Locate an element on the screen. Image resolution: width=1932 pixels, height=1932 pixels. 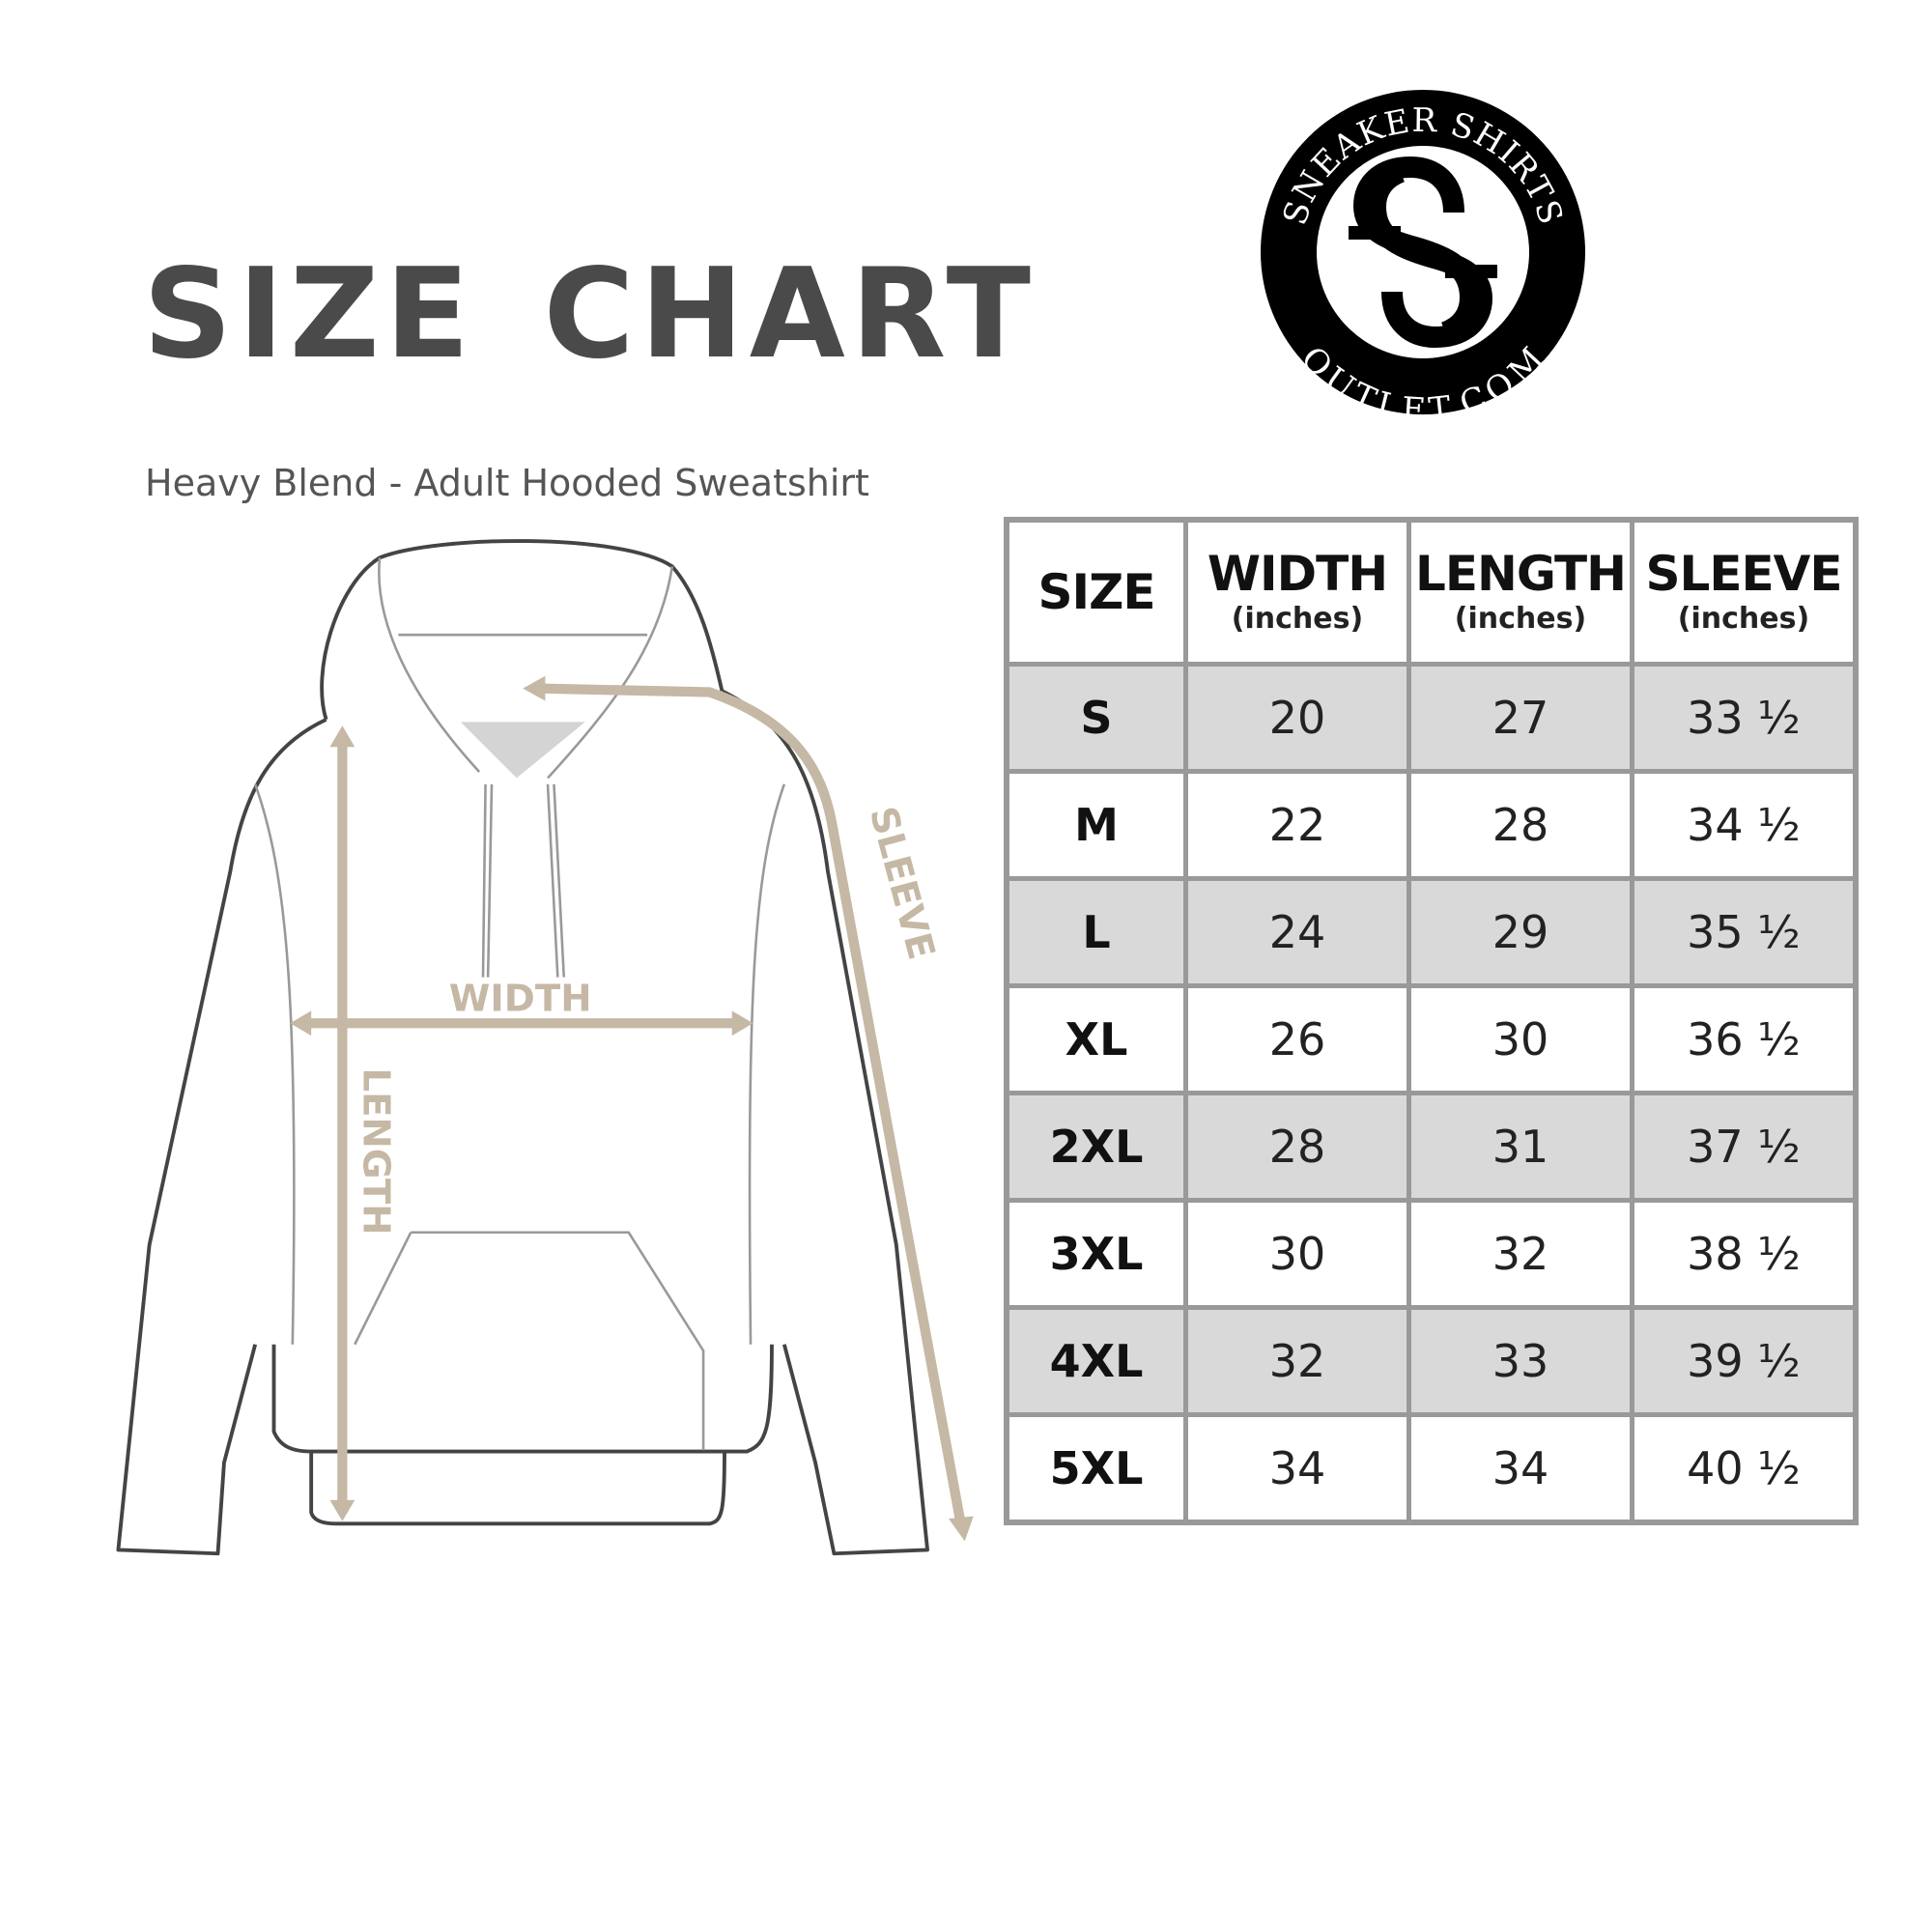
measurement-cell: 31 is located at coordinates (1520, 1147).